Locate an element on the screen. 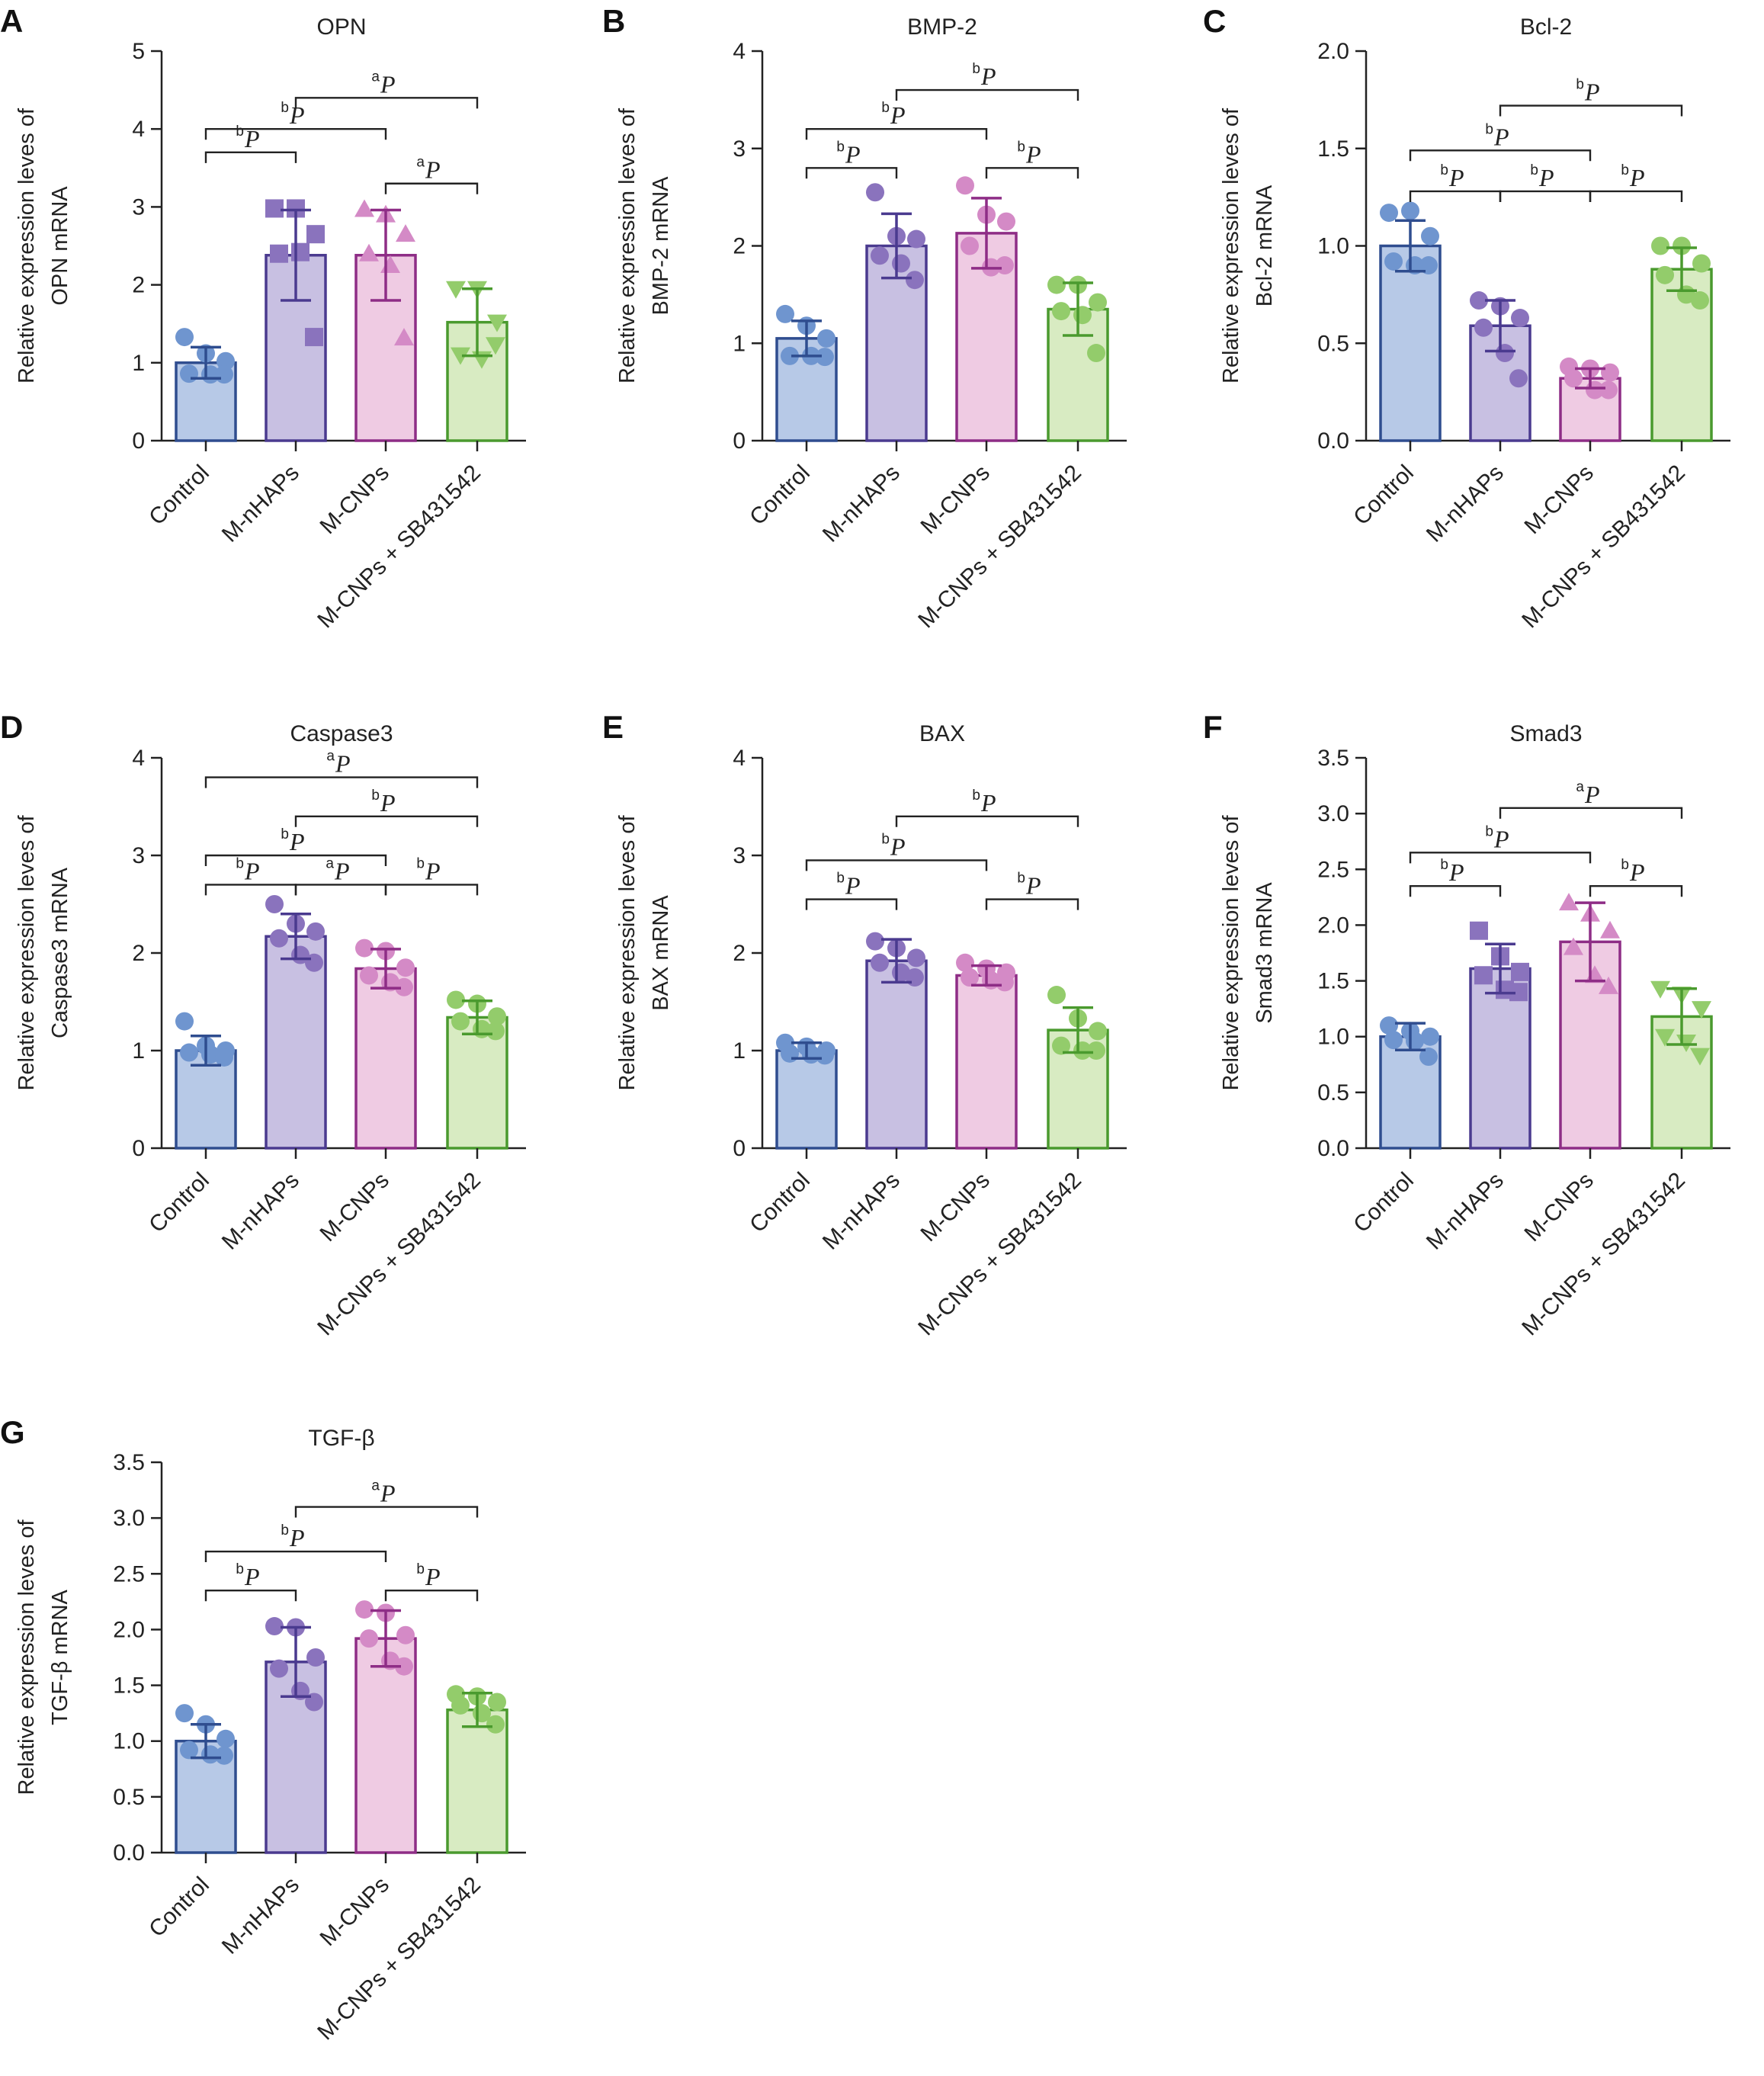 The image size is (1764, 2076). chart-title: Smad3 is located at coordinates (1545, 733).